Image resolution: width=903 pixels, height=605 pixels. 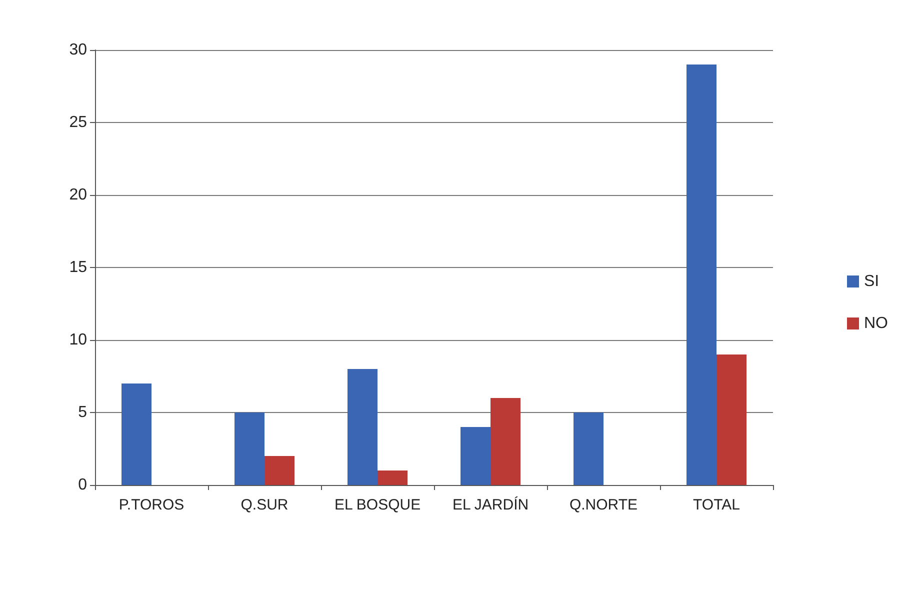 I want to click on x-tick-label: EL JARDÍN, so click(x=490, y=505).